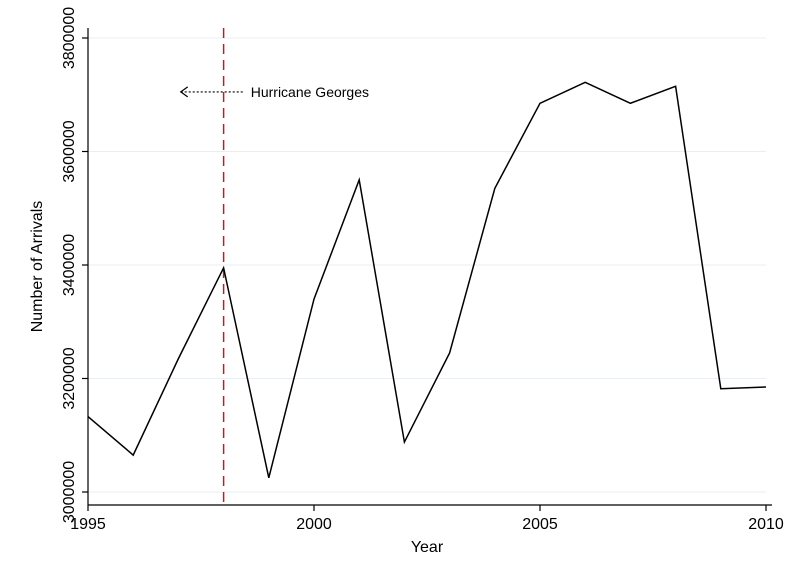  What do you see at coordinates (69, 38) in the screenshot?
I see `y-tick-label-4: 3800000` at bounding box center [69, 38].